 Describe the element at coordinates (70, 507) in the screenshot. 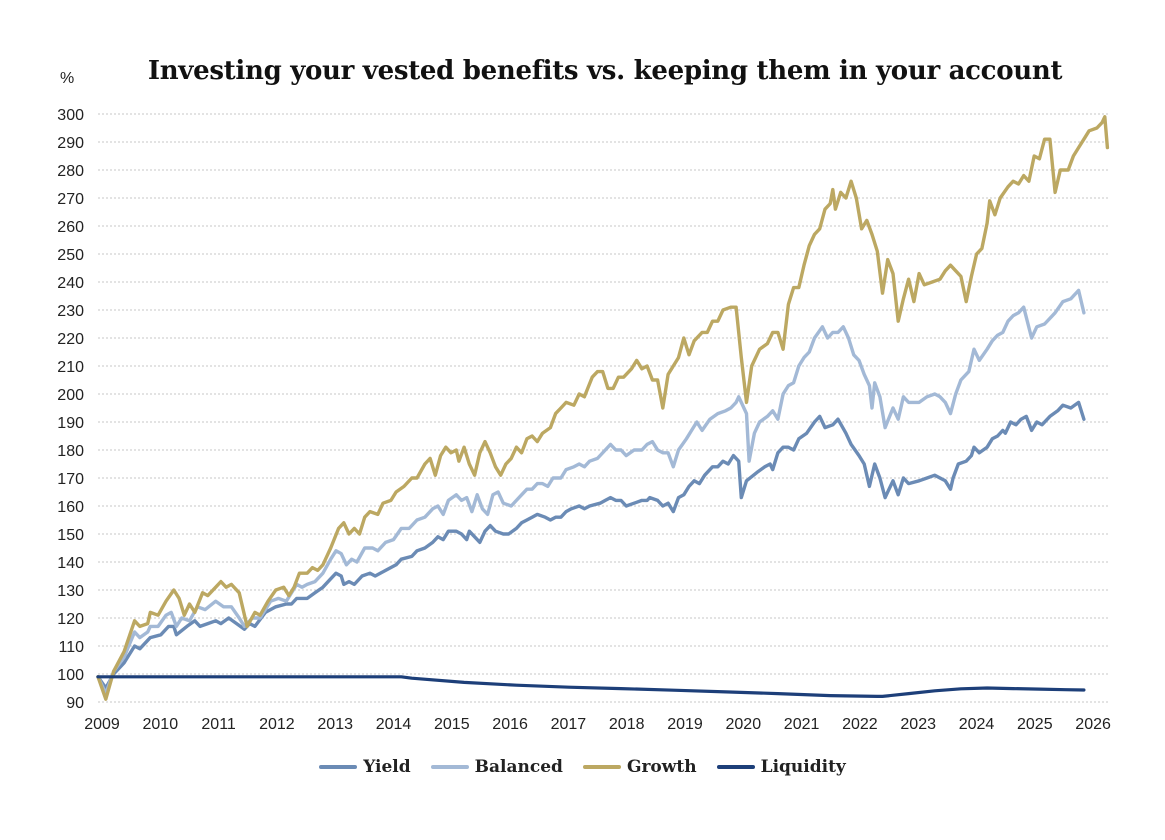

I see `y-tick-label: 160` at that location.